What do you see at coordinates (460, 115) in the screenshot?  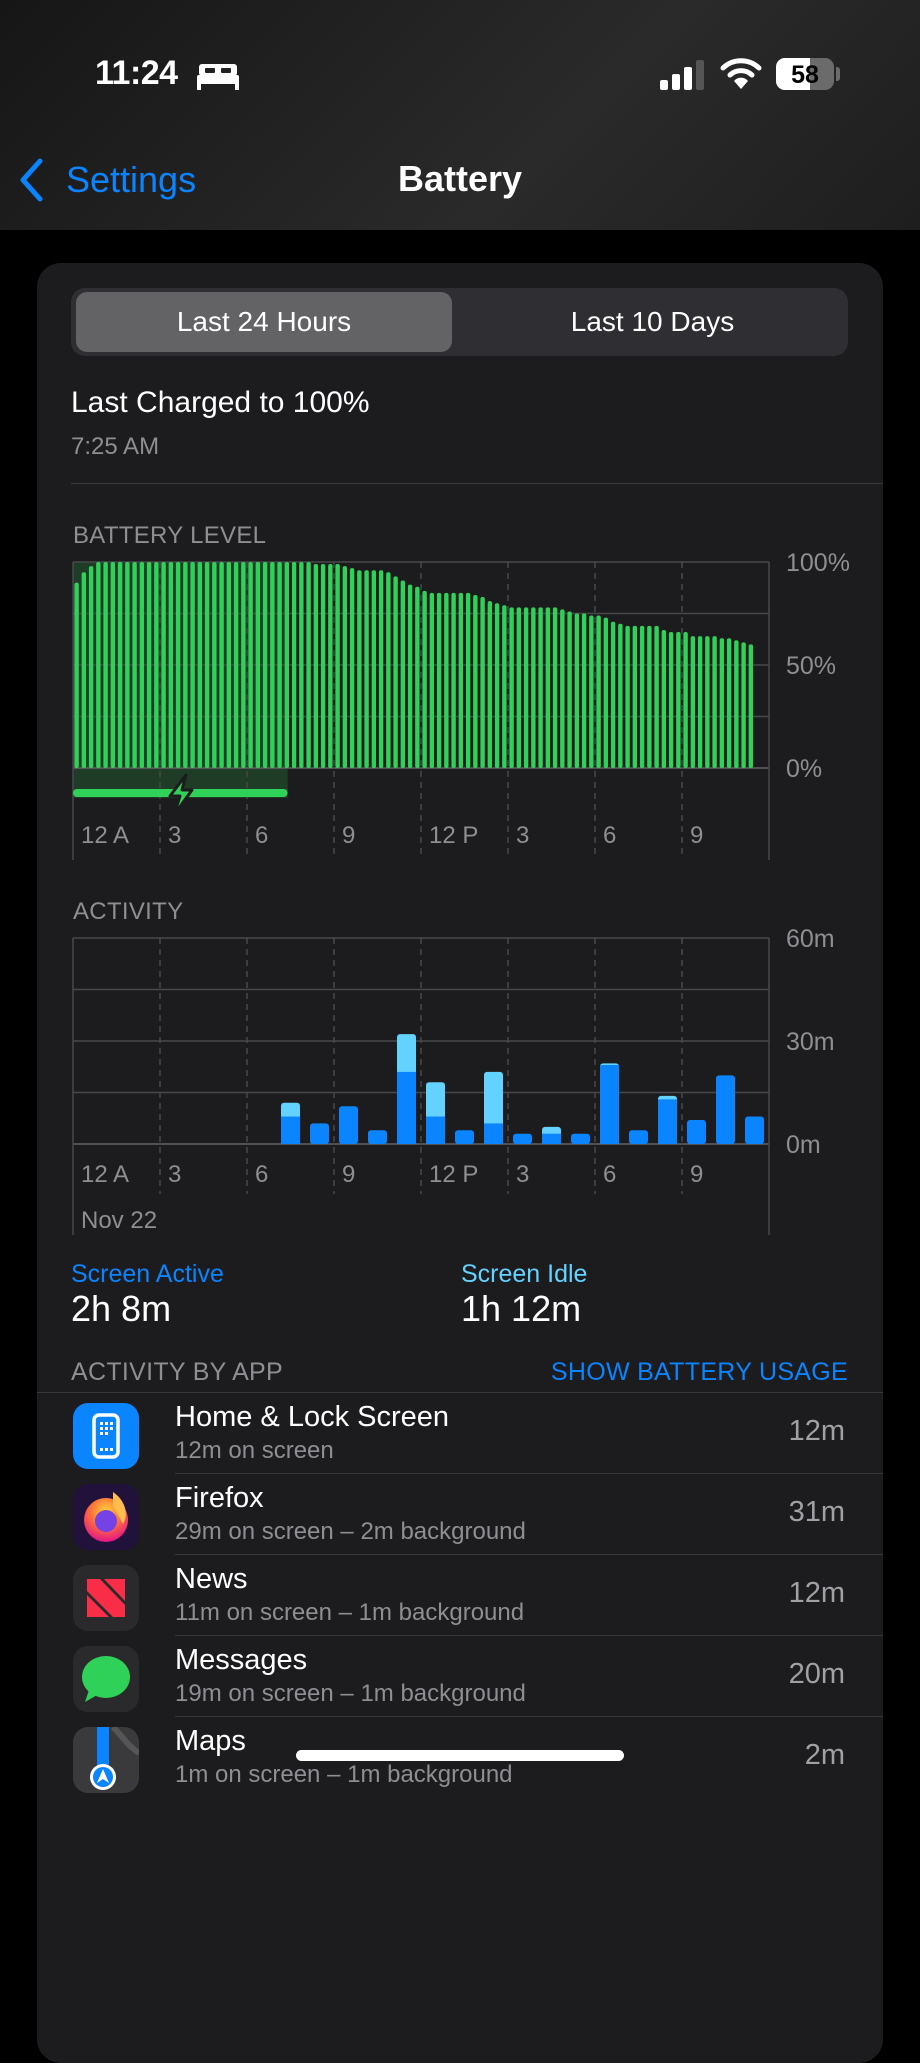 I see `navigation-header` at bounding box center [460, 115].